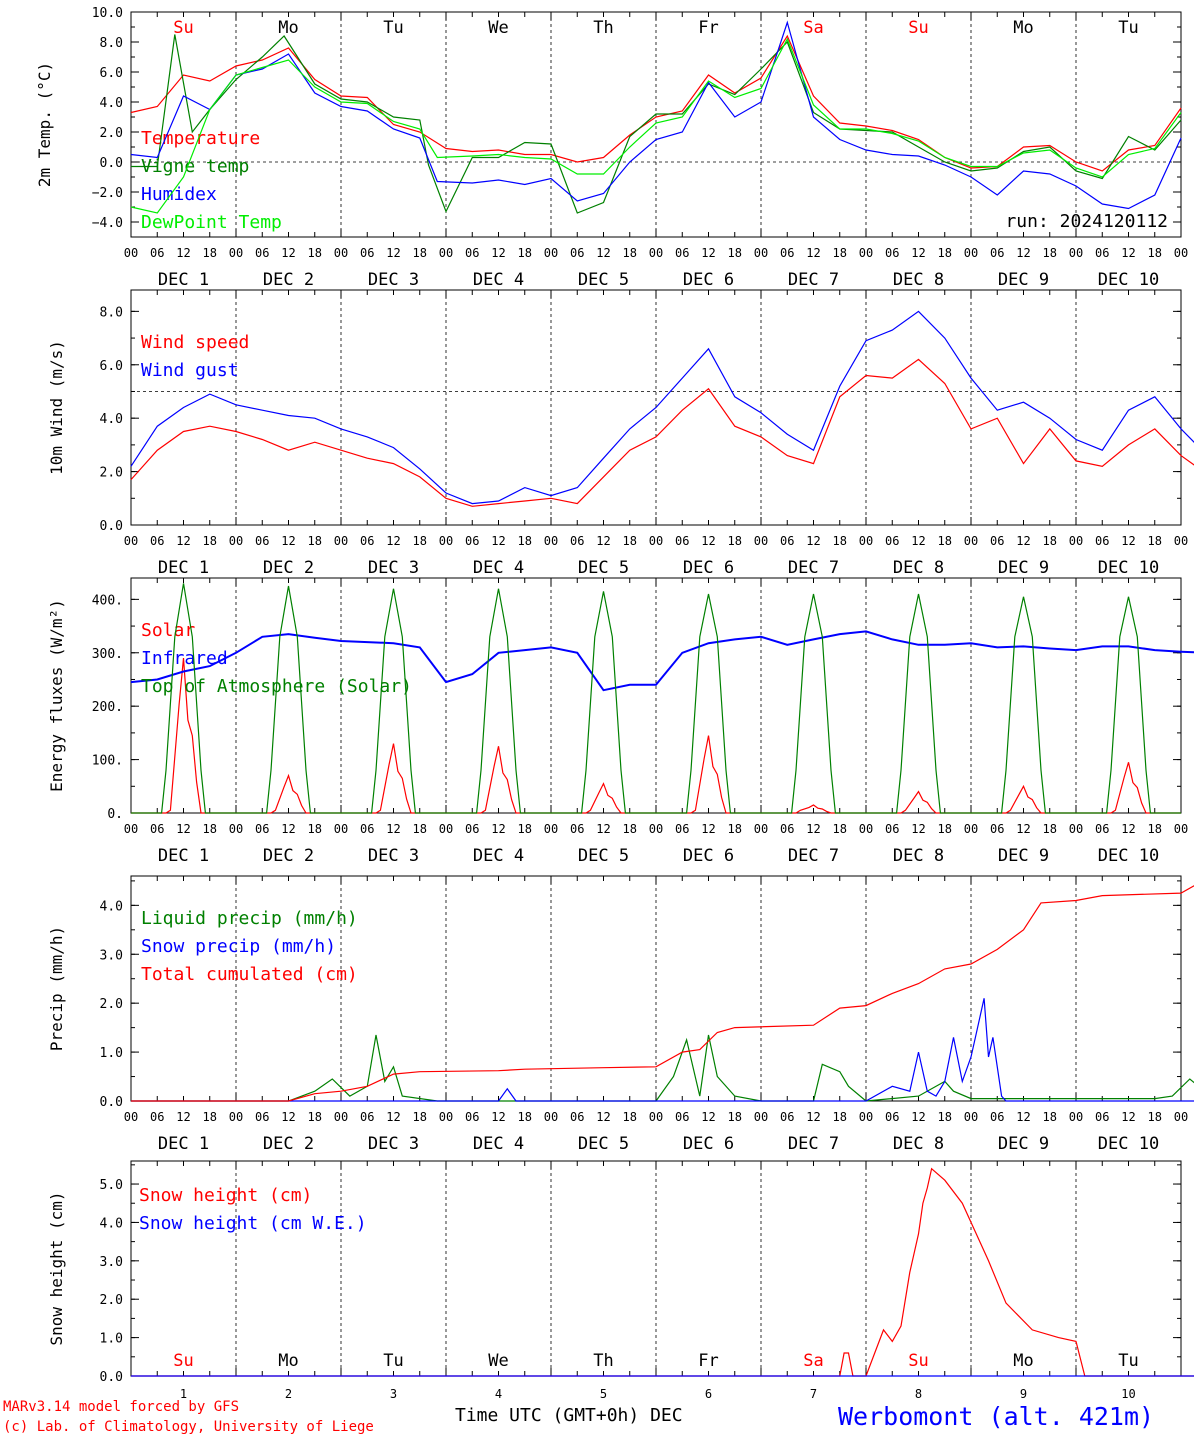 The width and height of the screenshot is (1194, 1440). Describe the element at coordinates (111, 473) in the screenshot. I see `y-tick-label: 2.0` at that location.